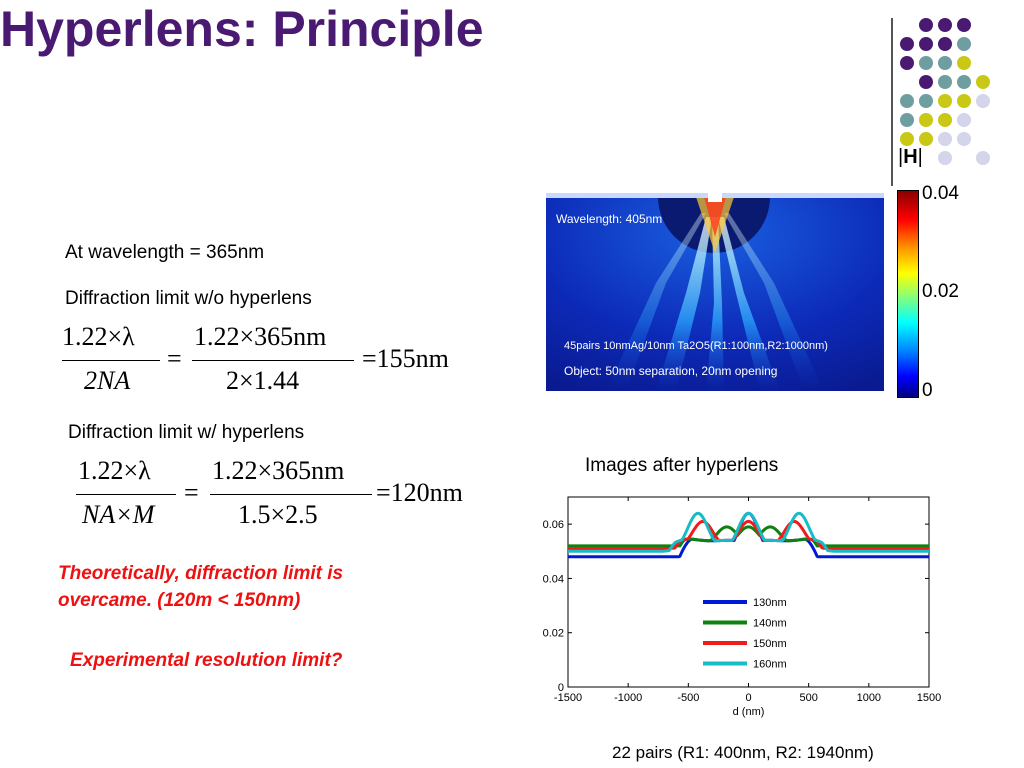 This screenshot has height=768, width=1024. Describe the element at coordinates (553, 634) in the screenshot. I see `y-tick-label: 0.02` at that location.